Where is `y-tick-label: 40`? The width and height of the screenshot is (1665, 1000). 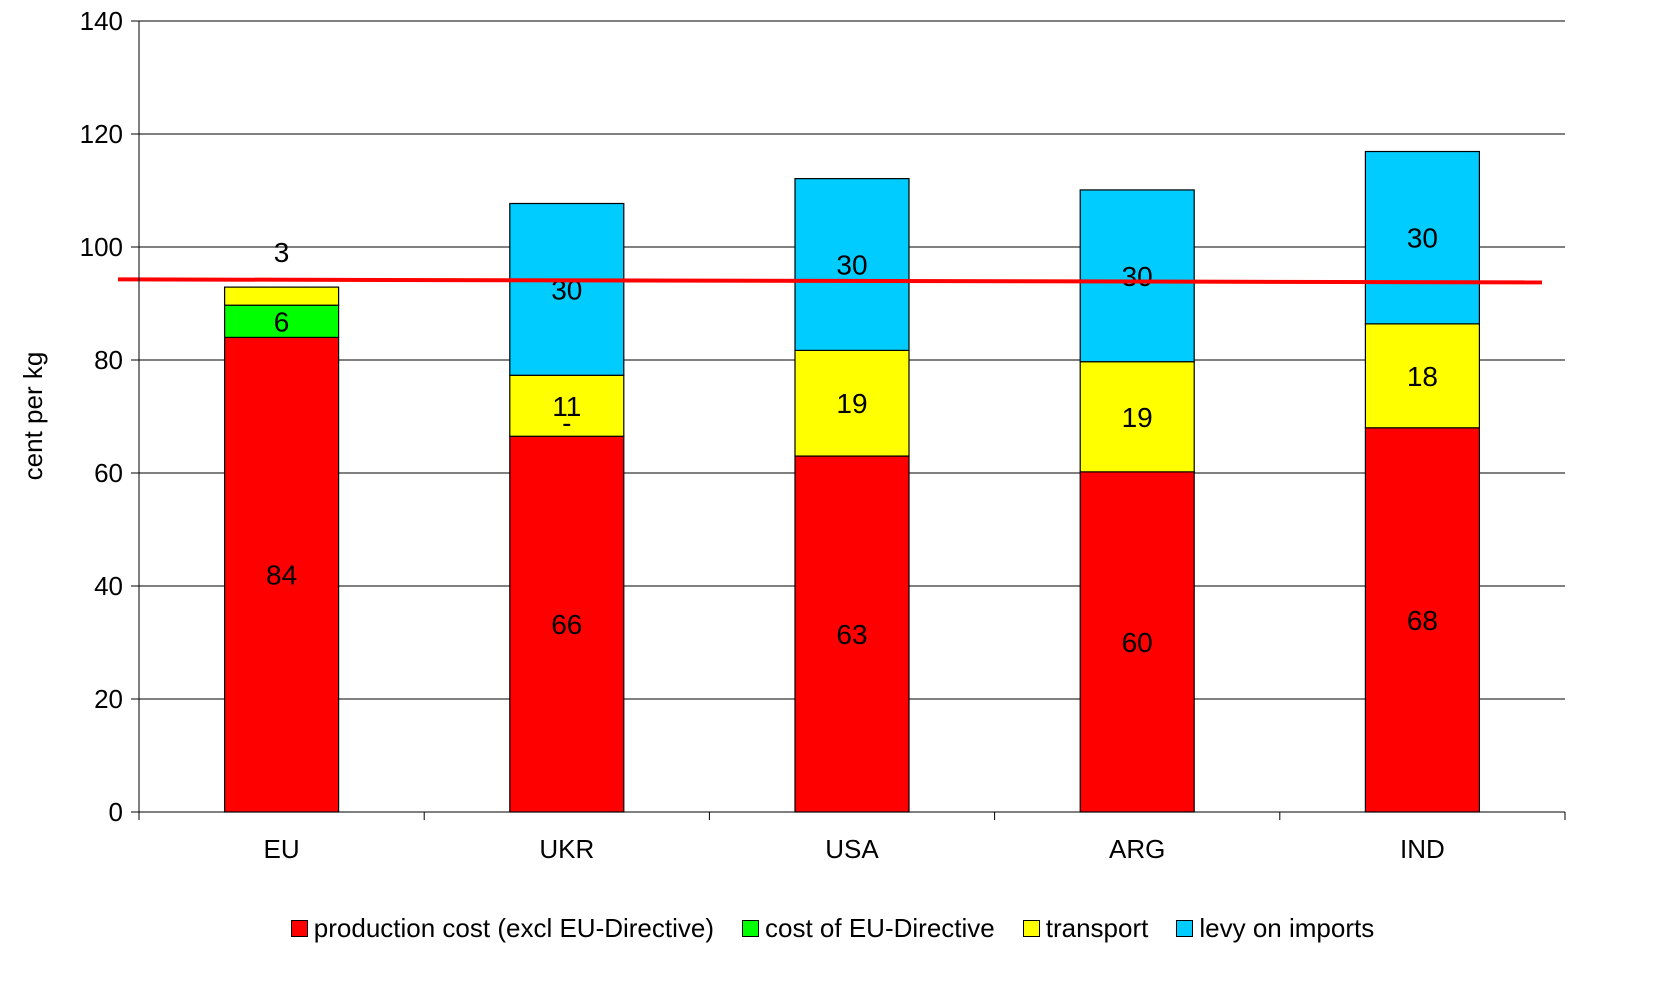
y-tick-label: 40 is located at coordinates (108, 586).